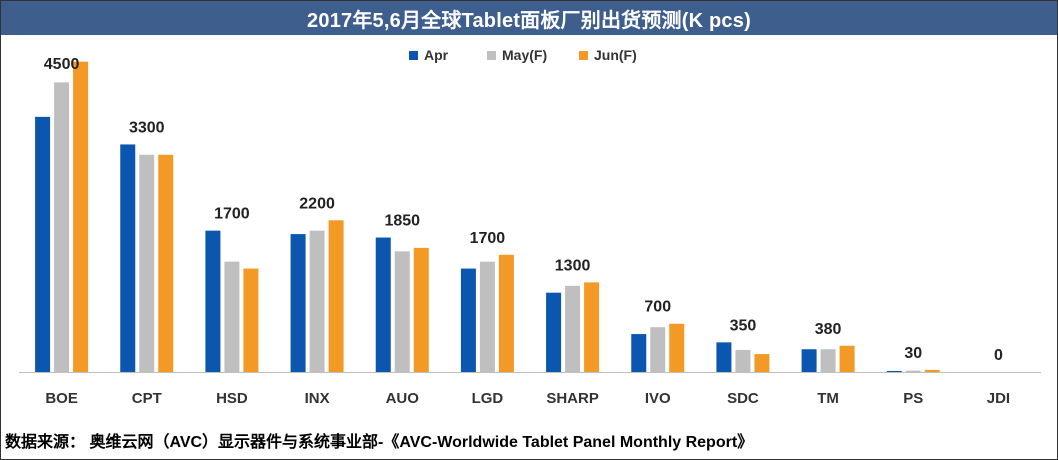 The height and width of the screenshot is (460, 1058). I want to click on category-label-lgd: LGD, so click(488, 398).